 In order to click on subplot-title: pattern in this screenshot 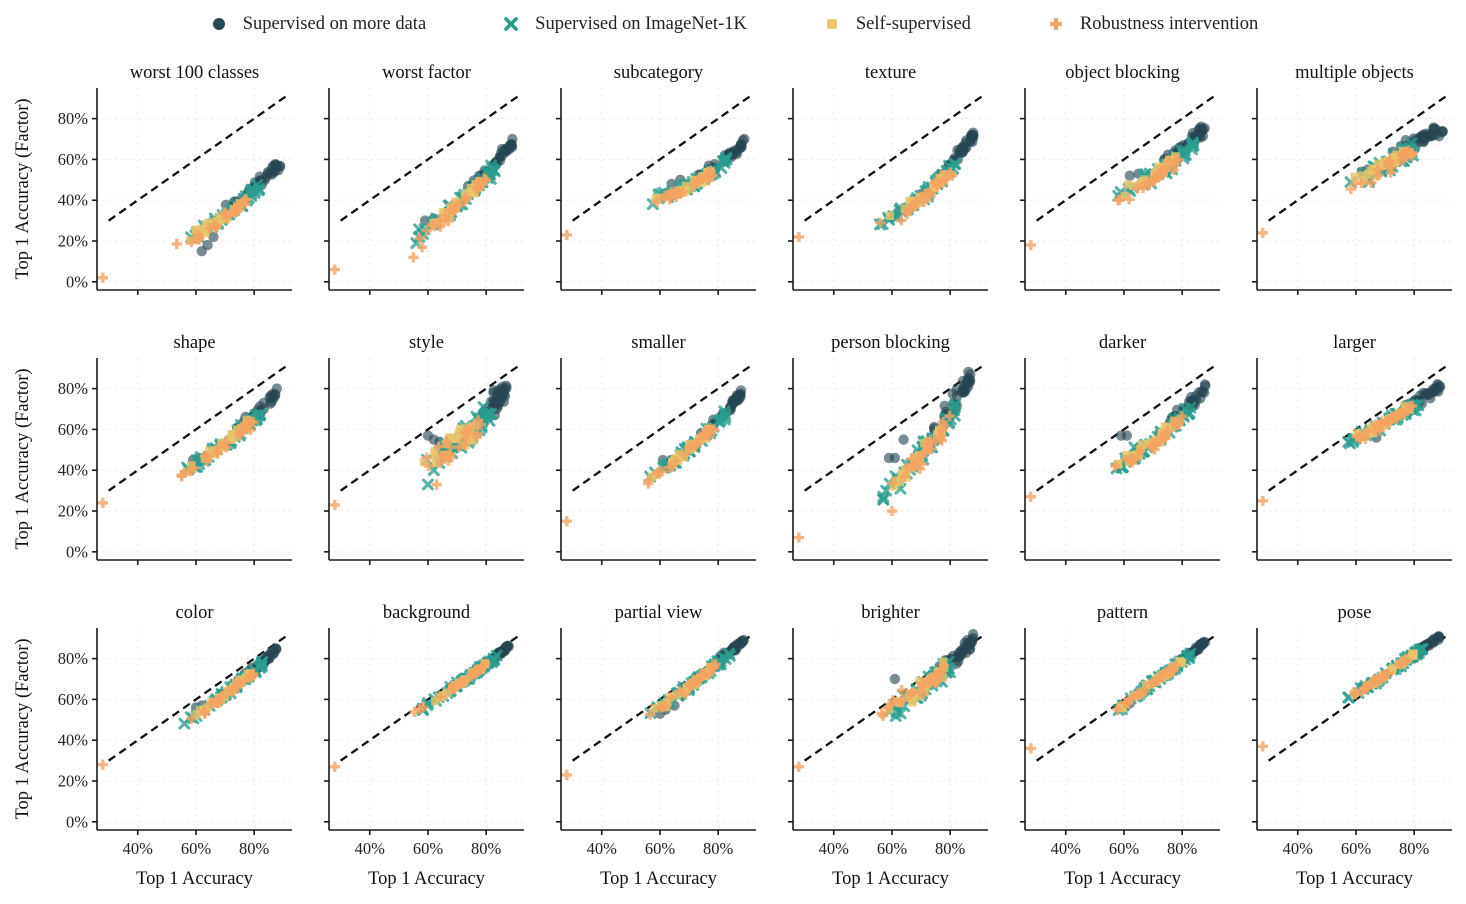, I will do `click(1122, 613)`.